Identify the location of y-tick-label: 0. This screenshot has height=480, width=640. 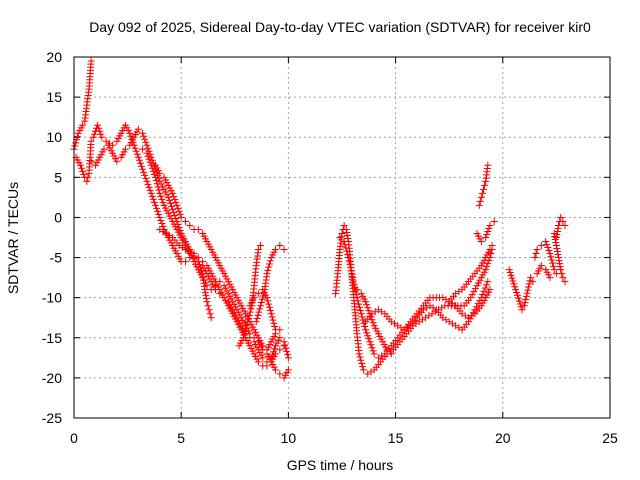
(58, 217).